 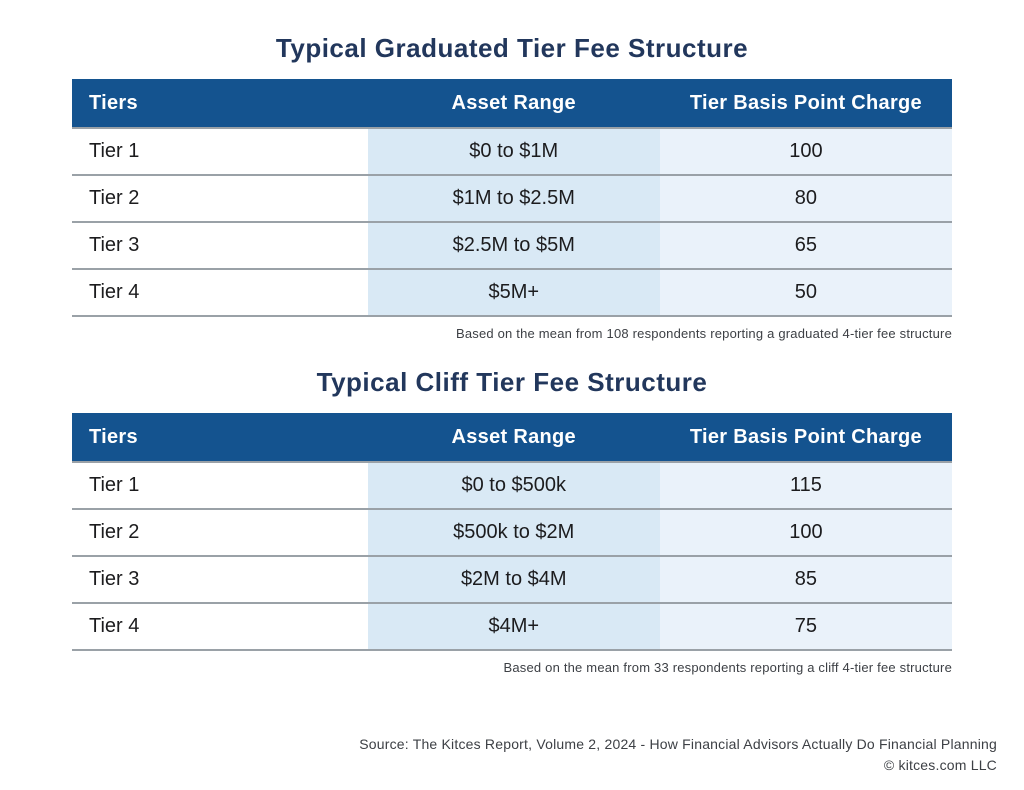 I want to click on asset-range-cell: $1M to $2.5M, so click(x=513, y=198).